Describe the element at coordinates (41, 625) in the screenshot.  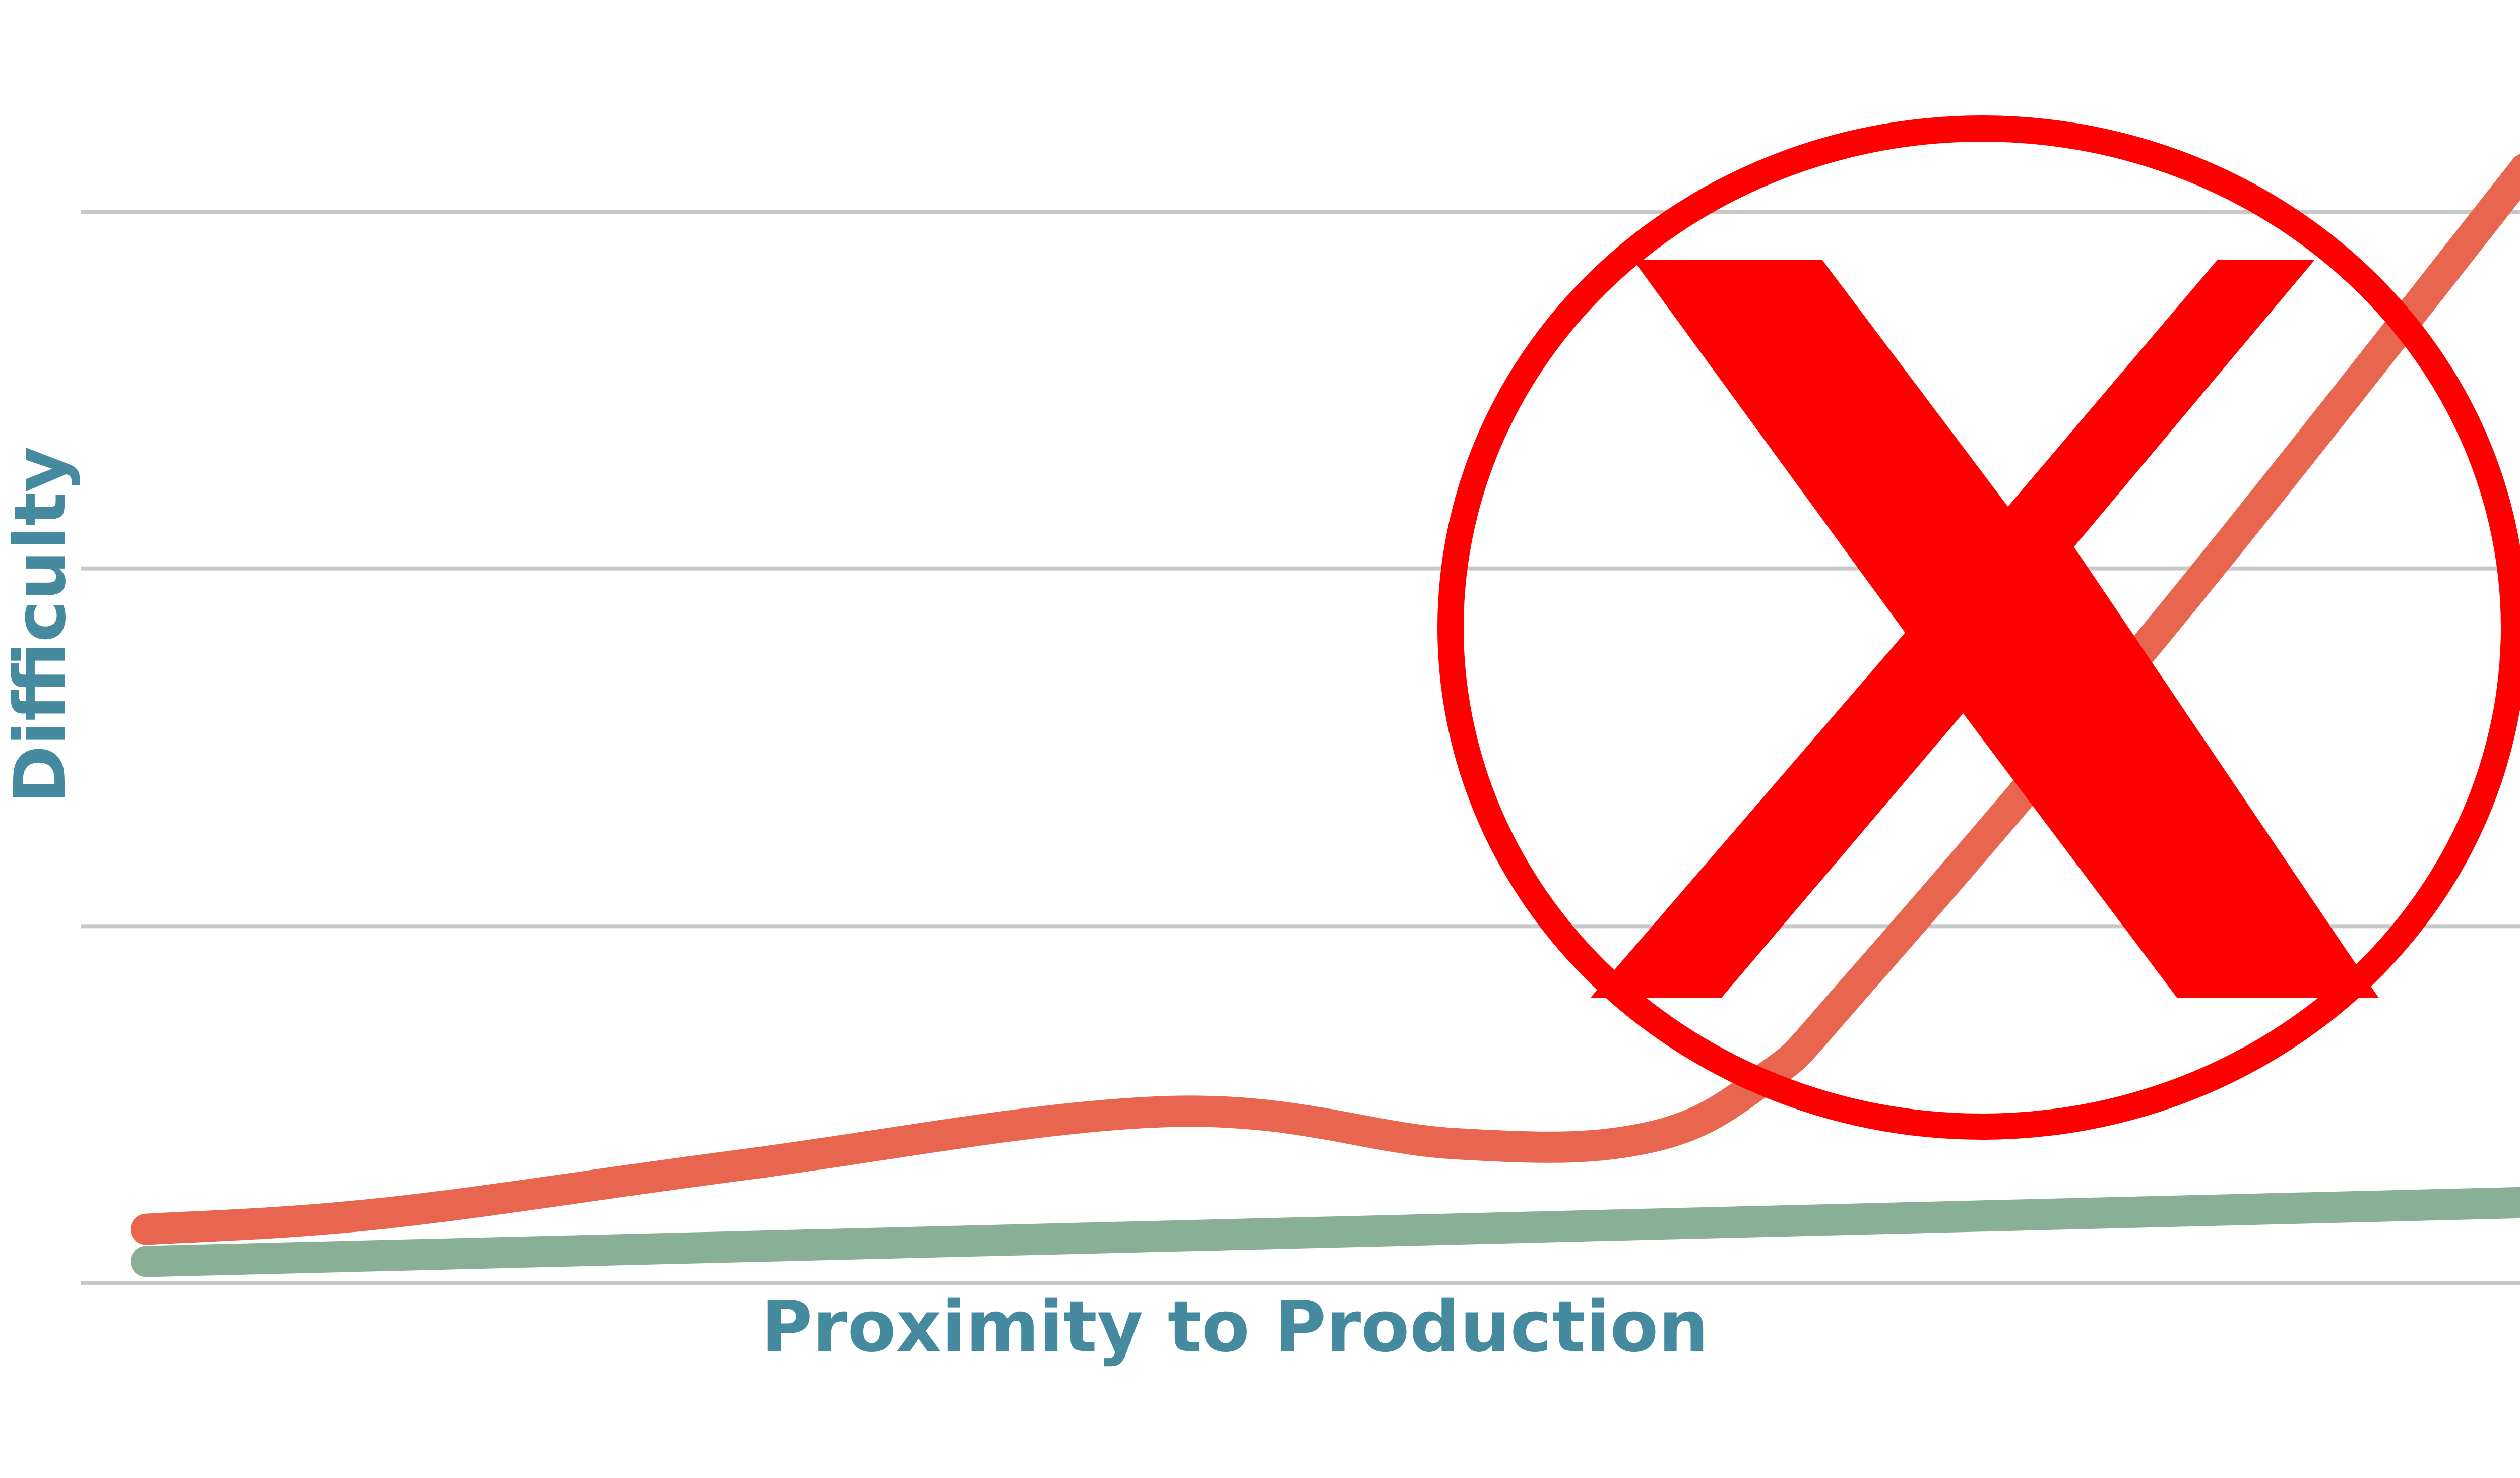
I see `y-axis-label: Difficulty` at that location.